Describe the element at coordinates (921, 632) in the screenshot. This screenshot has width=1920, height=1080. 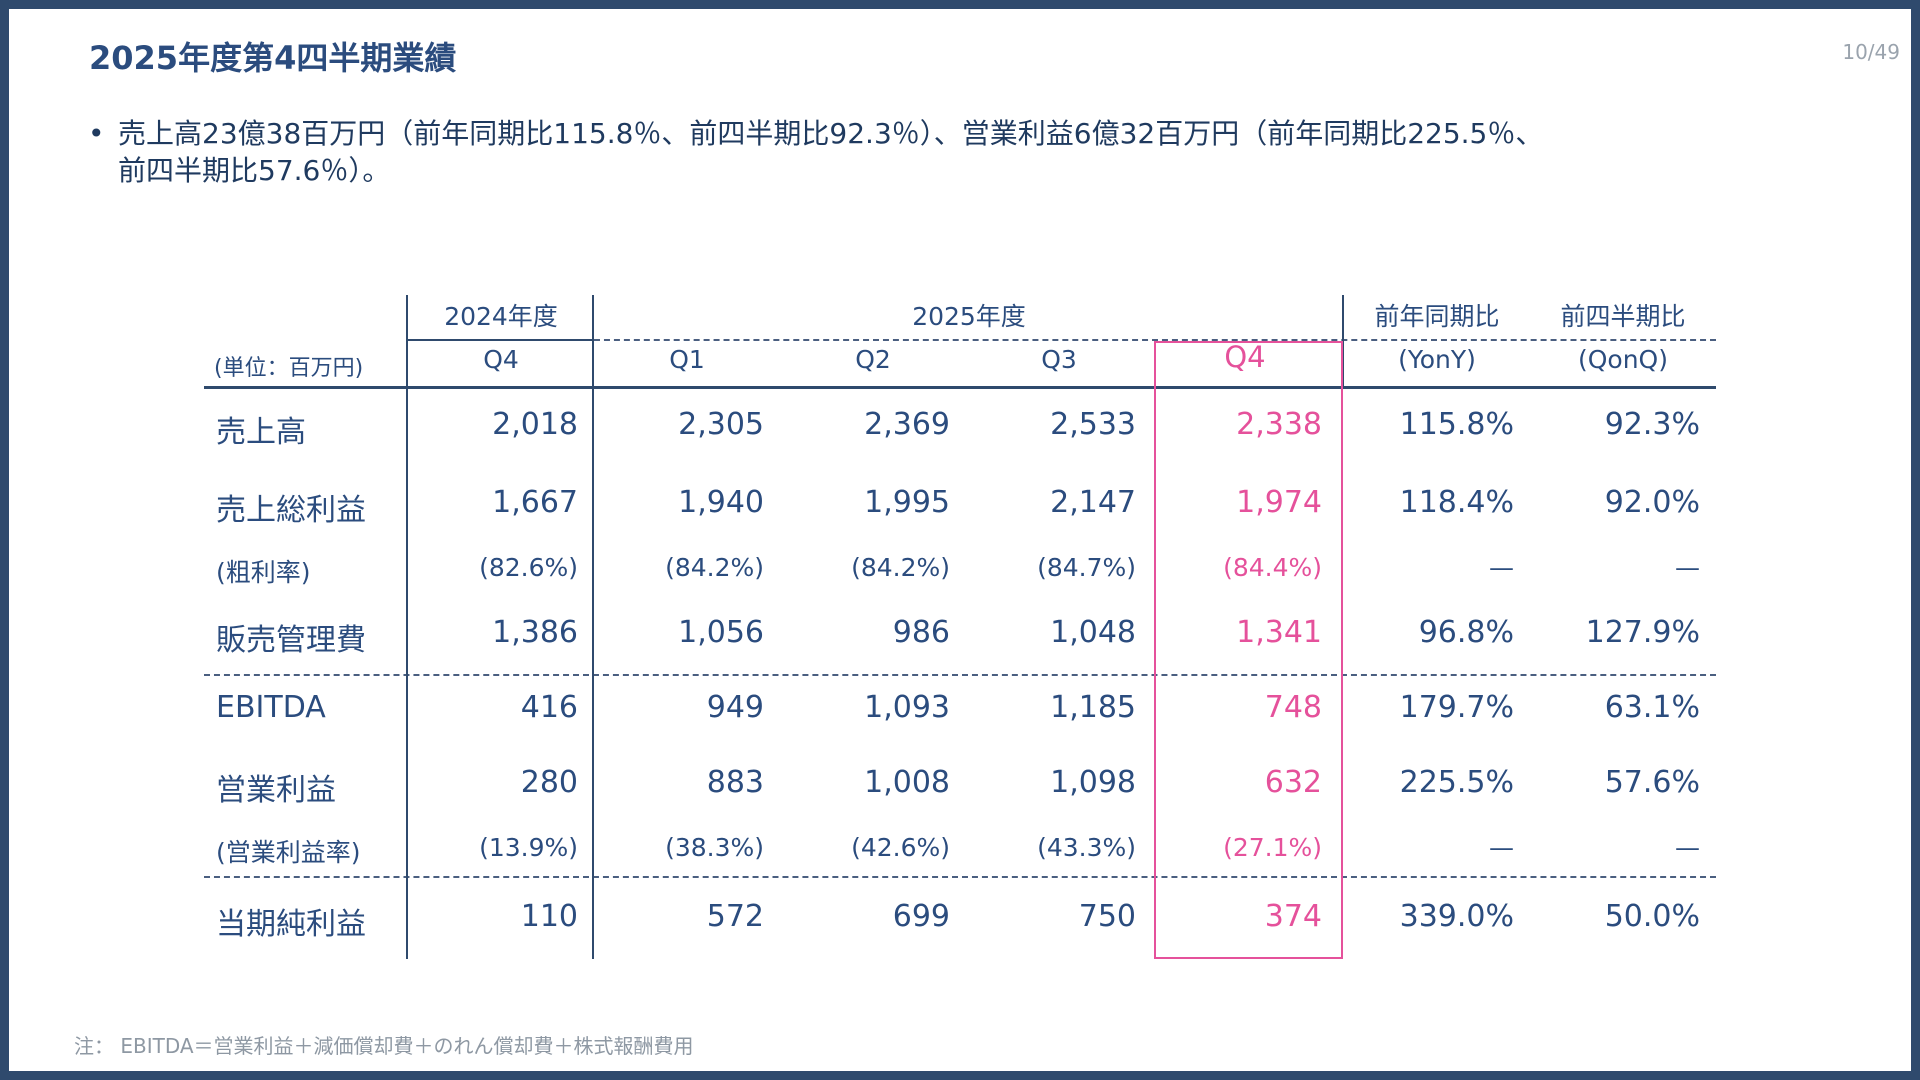
I see `table-cell: 986` at that location.